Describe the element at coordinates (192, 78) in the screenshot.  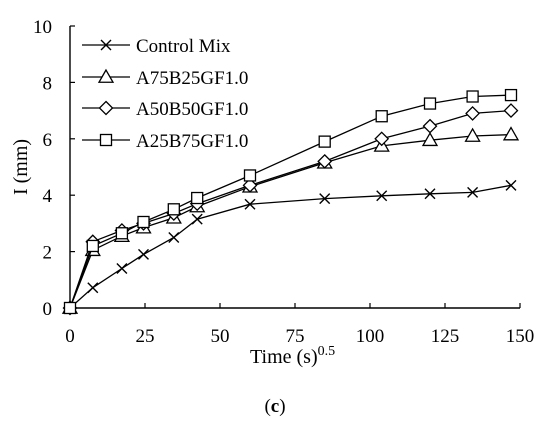
I see `legend-label: A75B25GF1.0` at that location.